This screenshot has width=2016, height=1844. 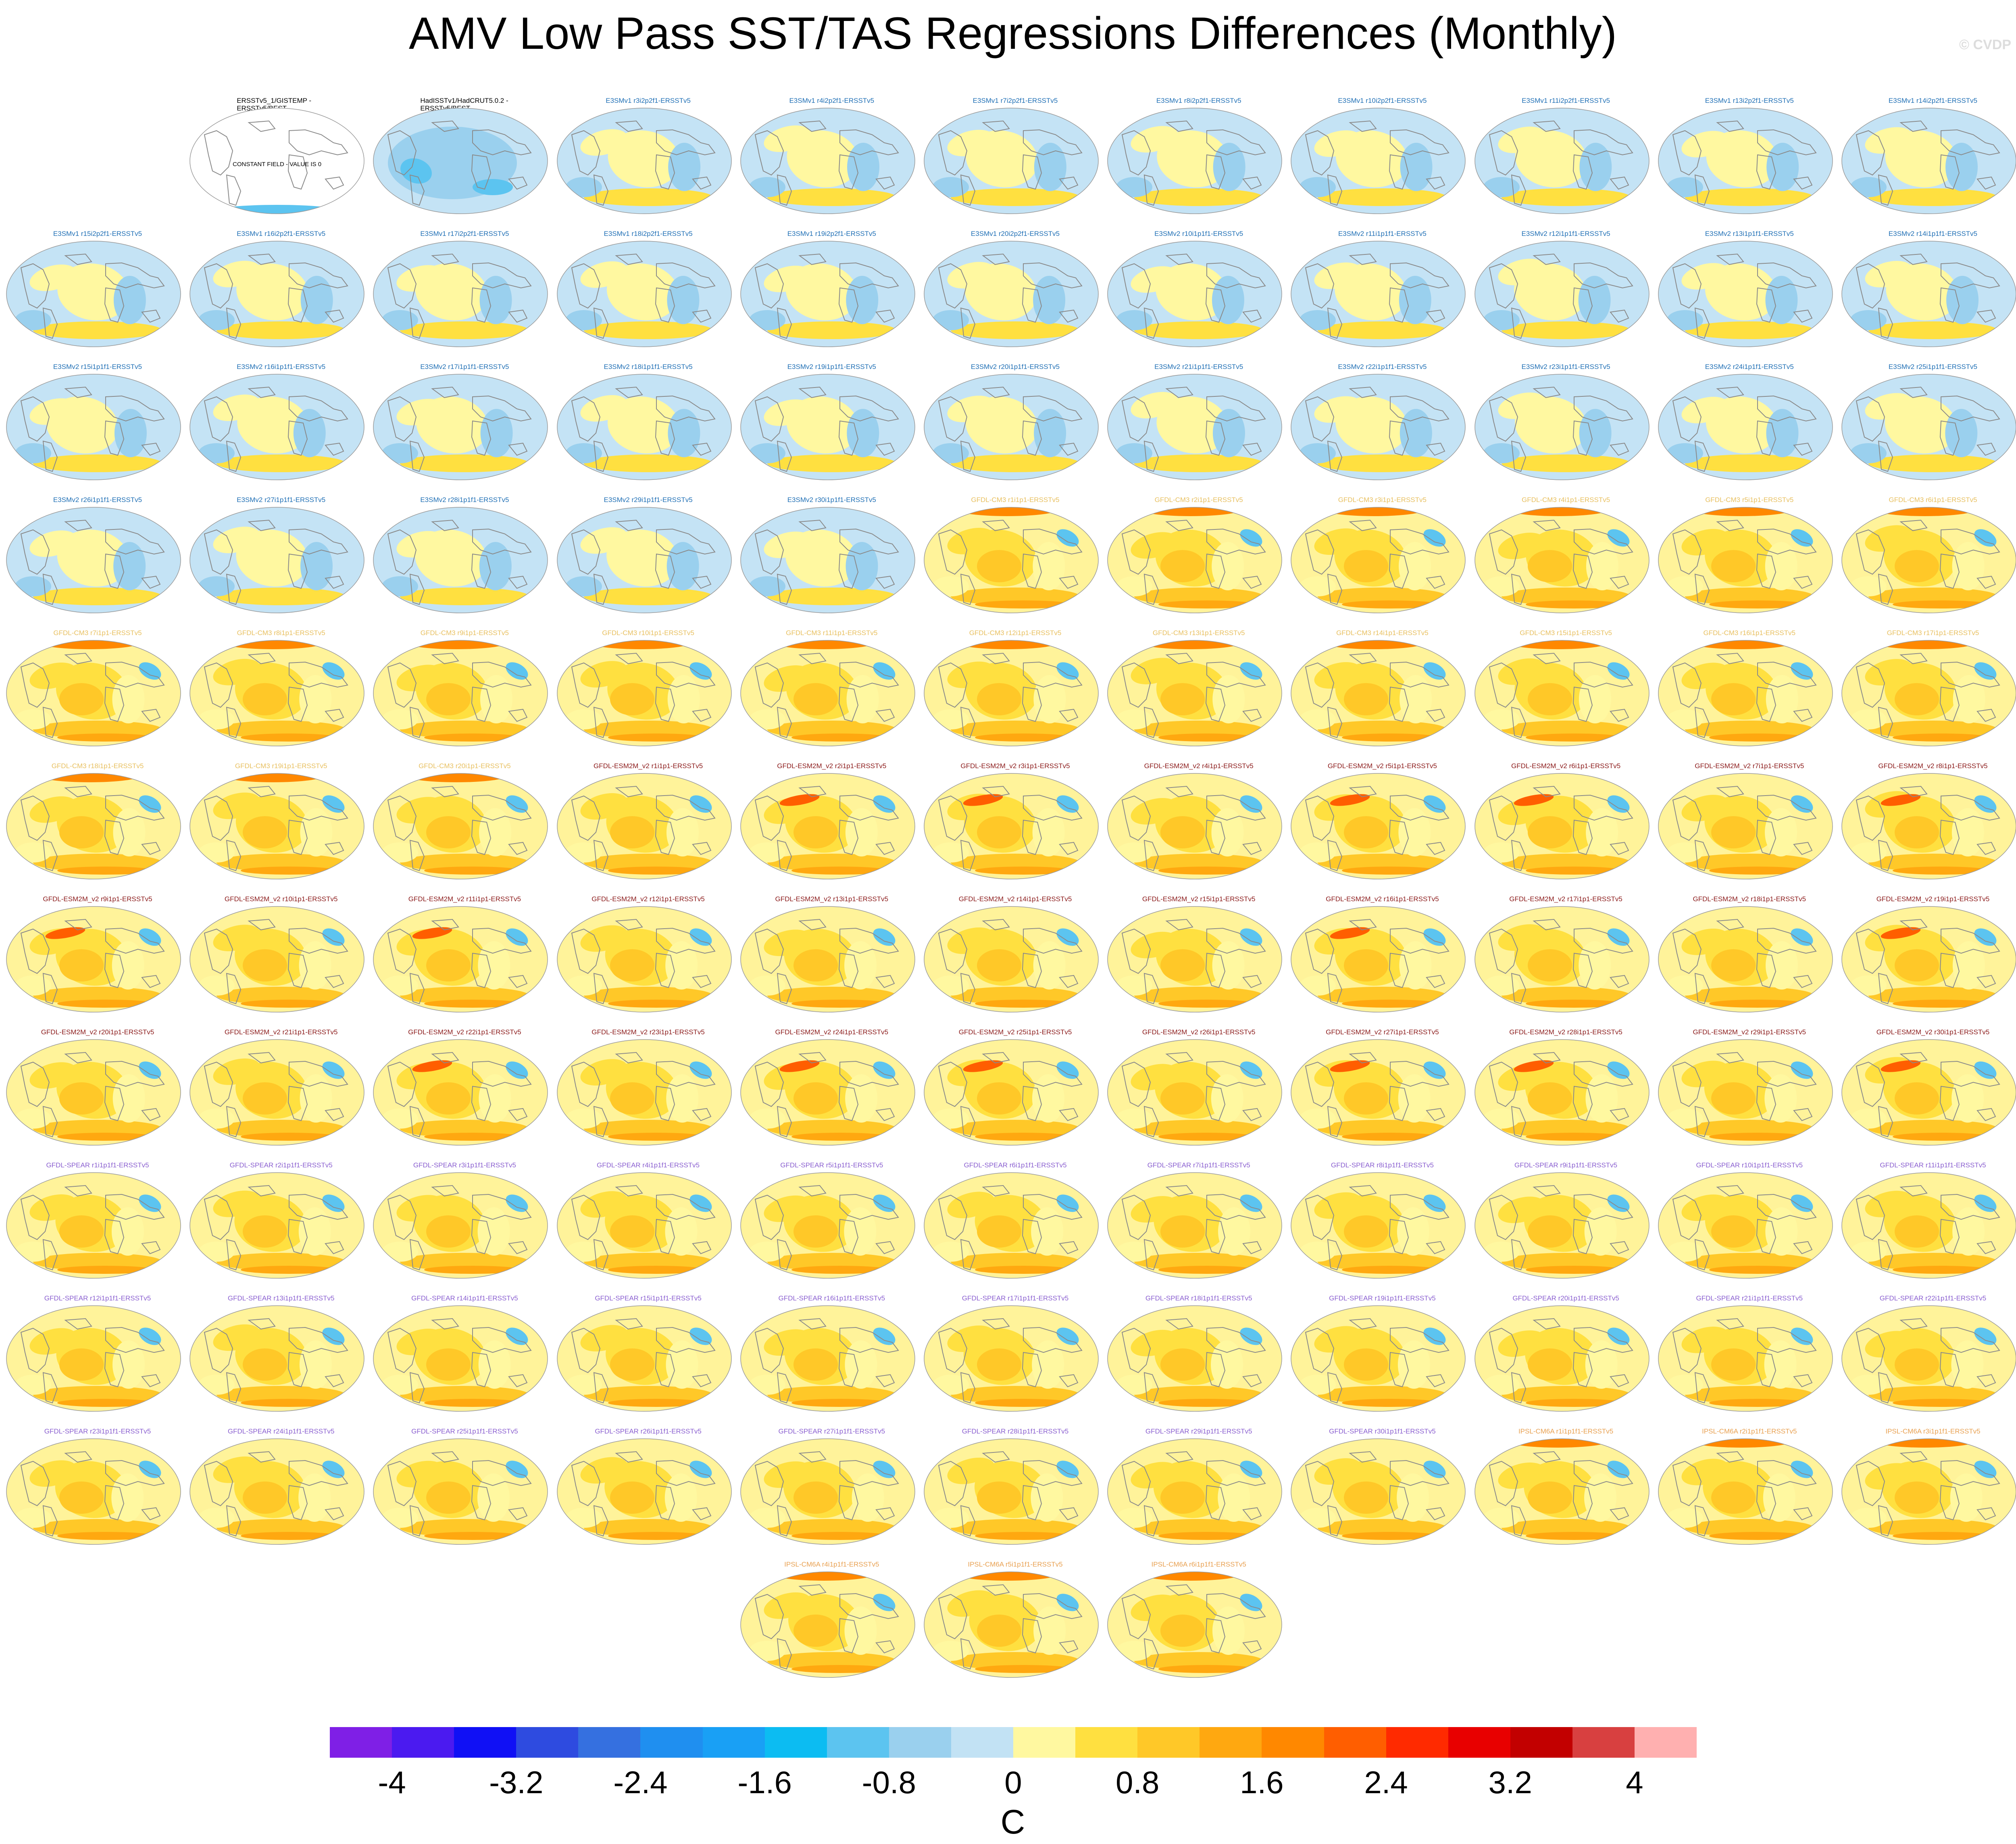 What do you see at coordinates (832, 633) in the screenshot?
I see `panel-label: GFDL-CM3 r11i1p1-ERSSTv5` at bounding box center [832, 633].